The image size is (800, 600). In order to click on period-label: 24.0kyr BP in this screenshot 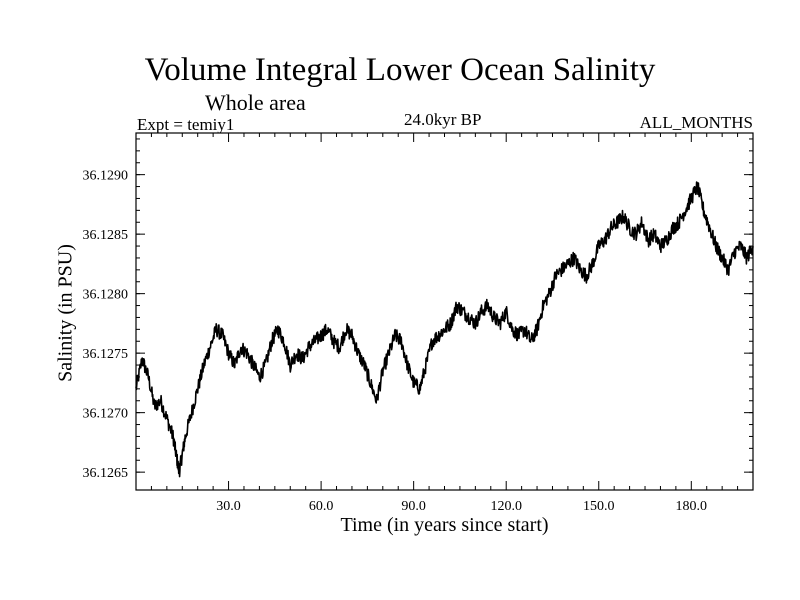, I will do `click(443, 119)`.